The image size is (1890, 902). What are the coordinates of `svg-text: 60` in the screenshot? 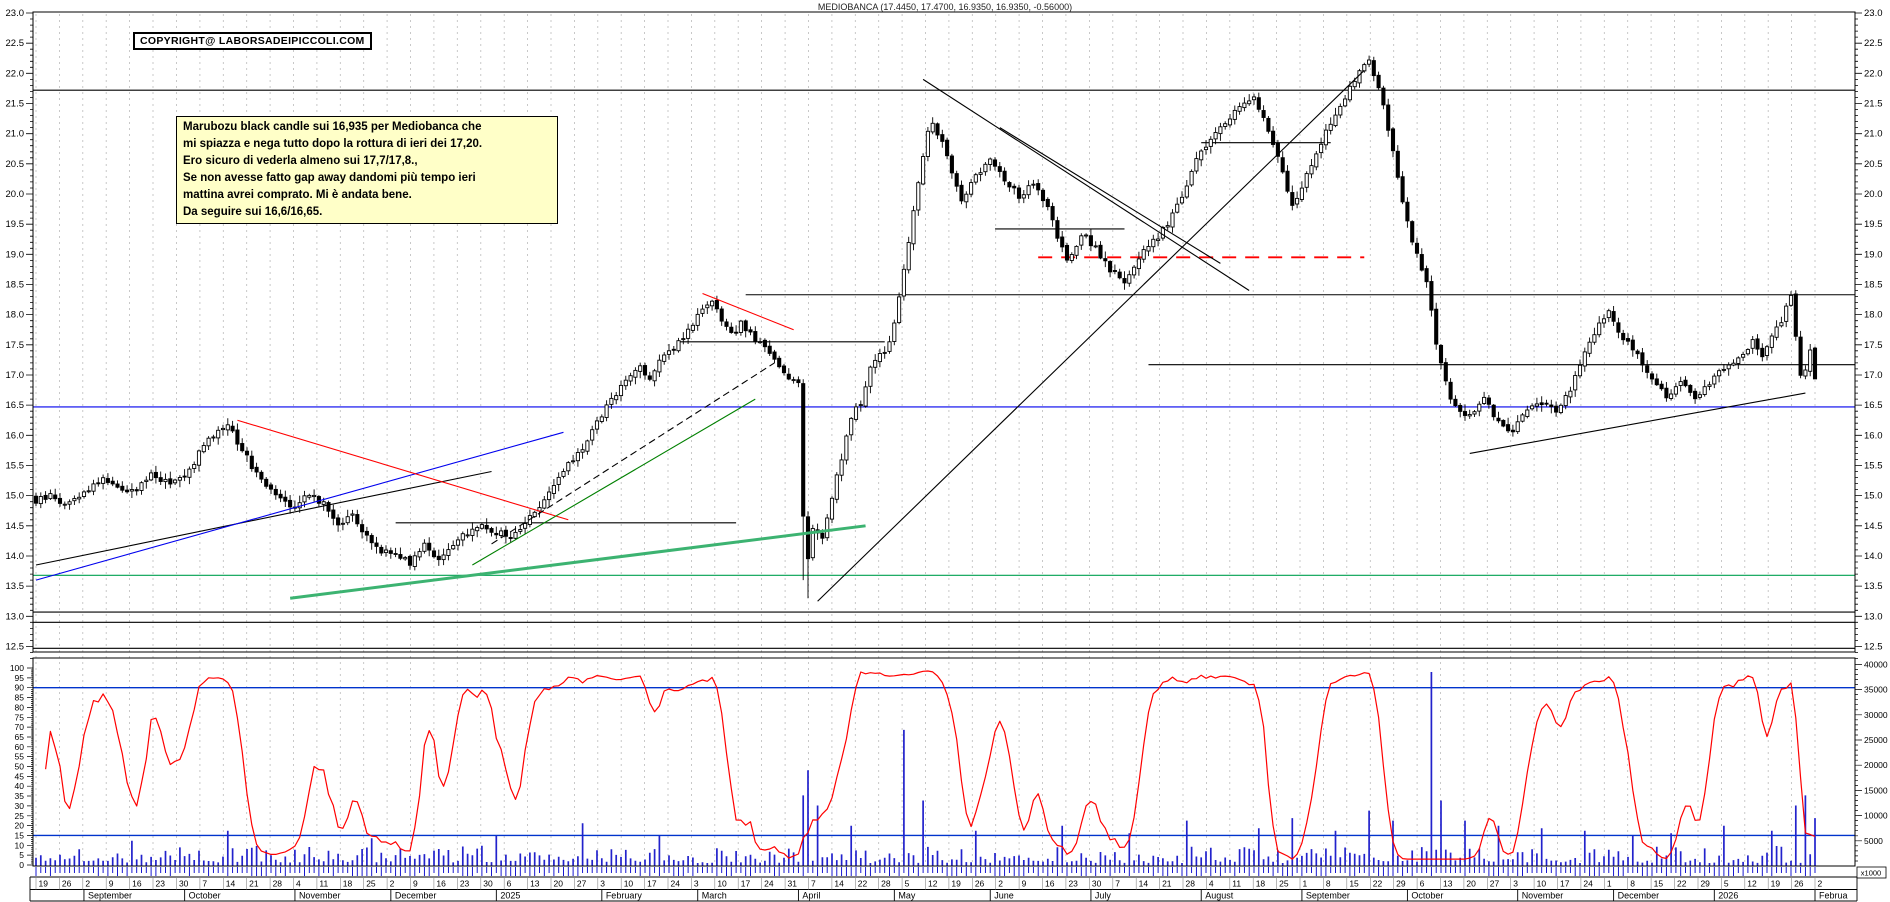 It's located at (20, 747).